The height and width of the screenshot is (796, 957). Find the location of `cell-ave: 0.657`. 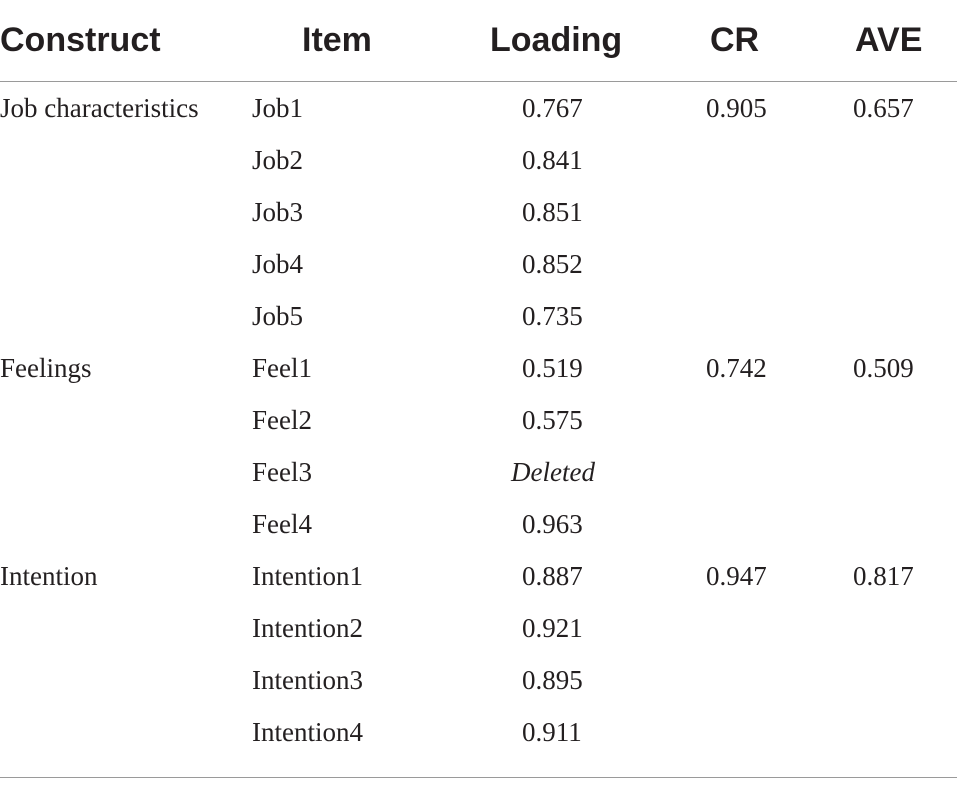

cell-ave: 0.657 is located at coordinates (883, 107).